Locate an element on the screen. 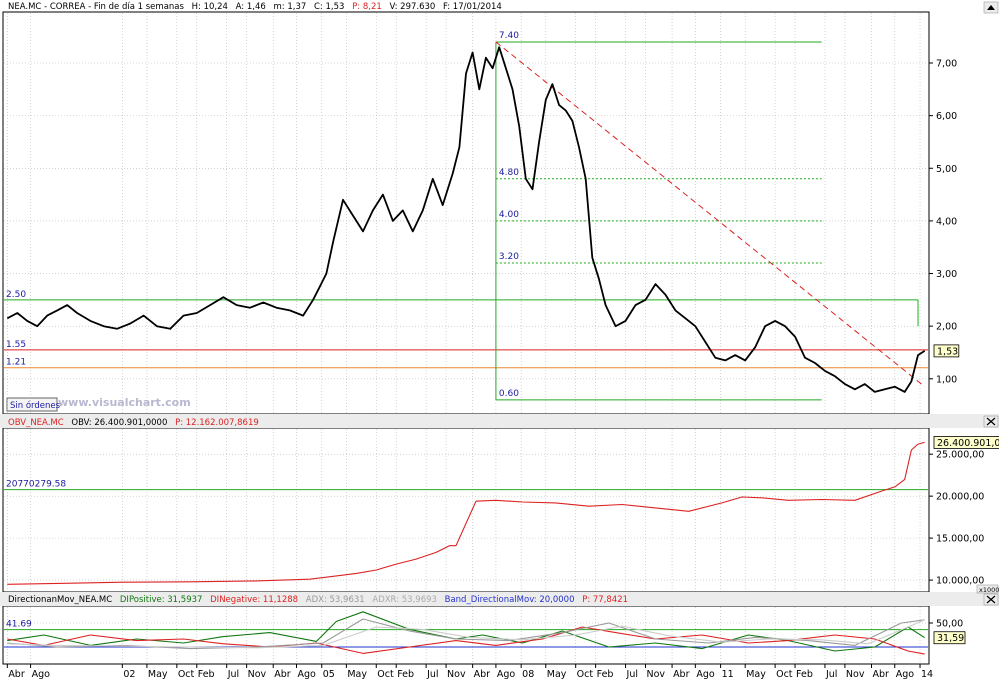 The width and height of the screenshot is (999, 680). obv-name-label: OBV_NEA.MC is located at coordinates (36, 423).